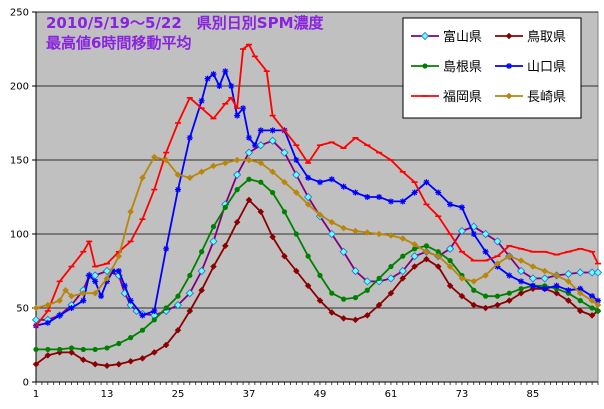  Describe the element at coordinates (185, 23) in the screenshot. I see `chart-title: 2010/5/19～5/22 県別日別SPM濃度` at that location.